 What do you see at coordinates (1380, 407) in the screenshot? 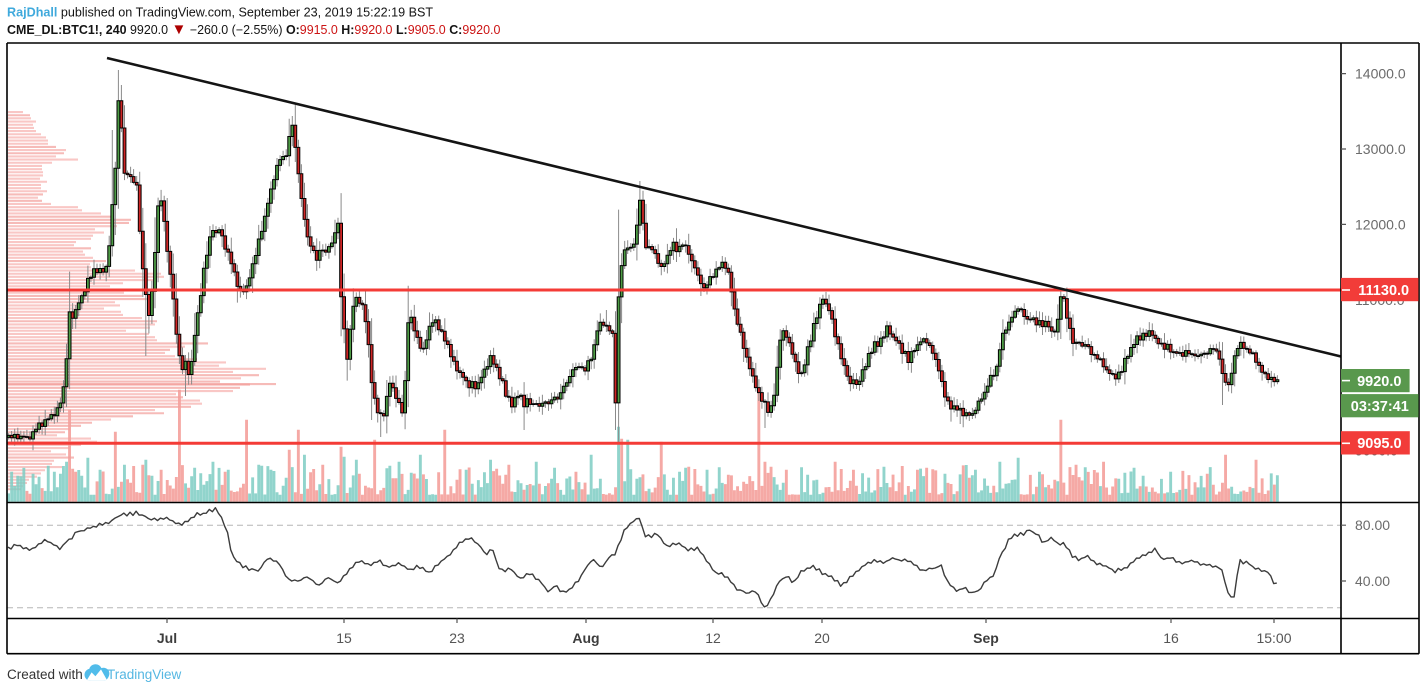
I see `svg-text: 03:37:41` at bounding box center [1380, 407].